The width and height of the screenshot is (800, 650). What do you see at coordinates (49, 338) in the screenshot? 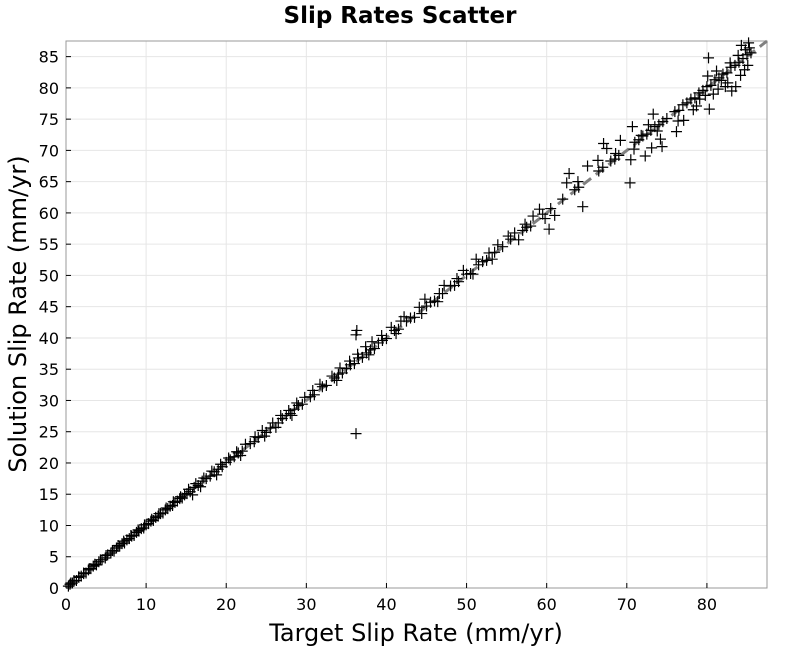
I see `y-tick-label: 40` at bounding box center [49, 338].